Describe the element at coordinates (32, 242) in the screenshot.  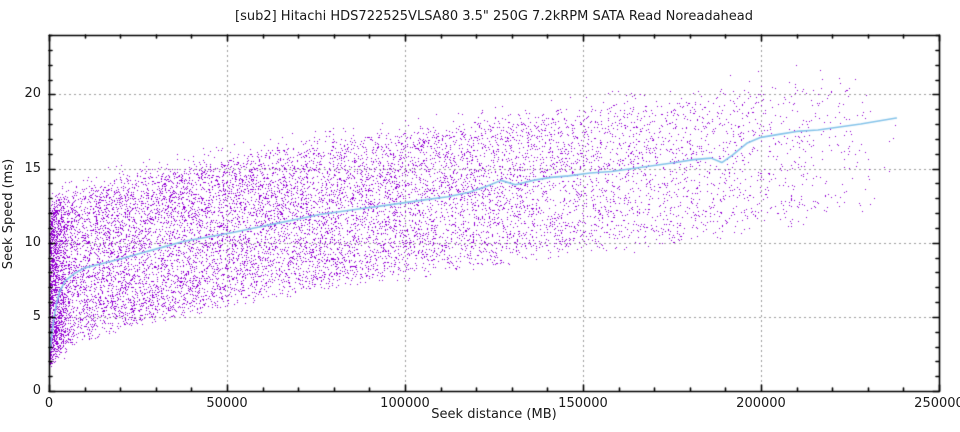
I see `y-tick-label: 10` at that location.